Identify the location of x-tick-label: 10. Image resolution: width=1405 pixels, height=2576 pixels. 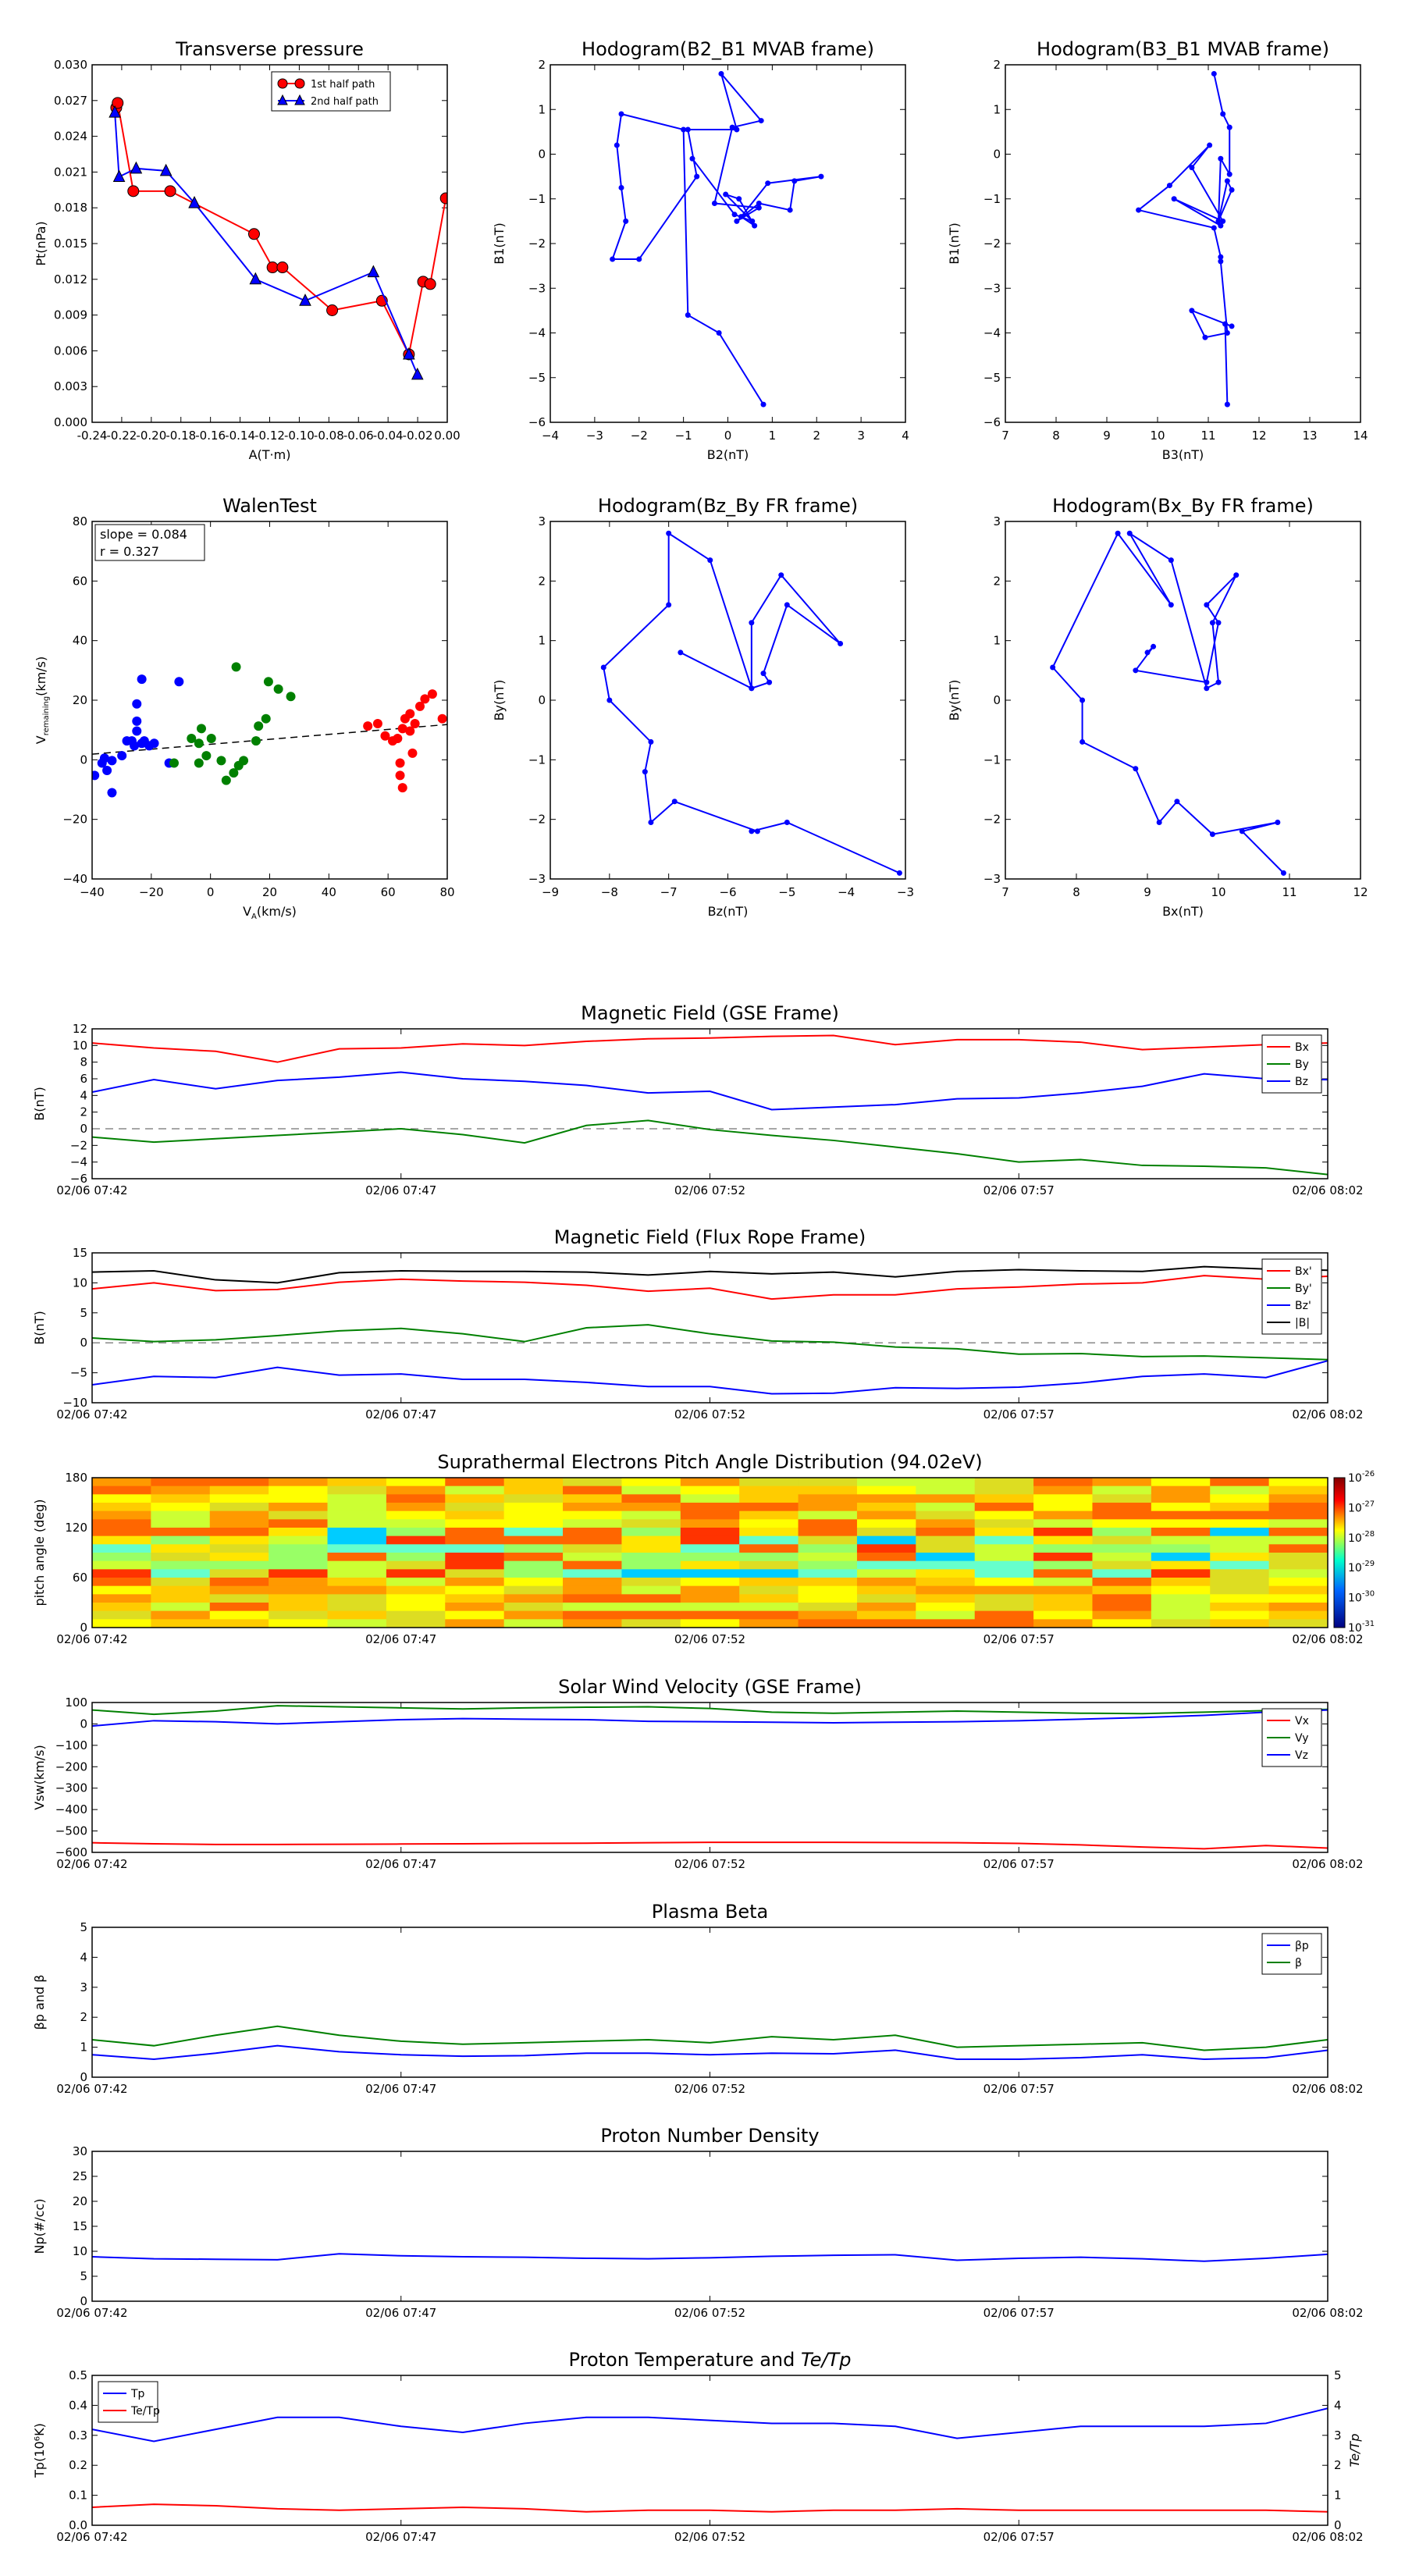
(1157, 436).